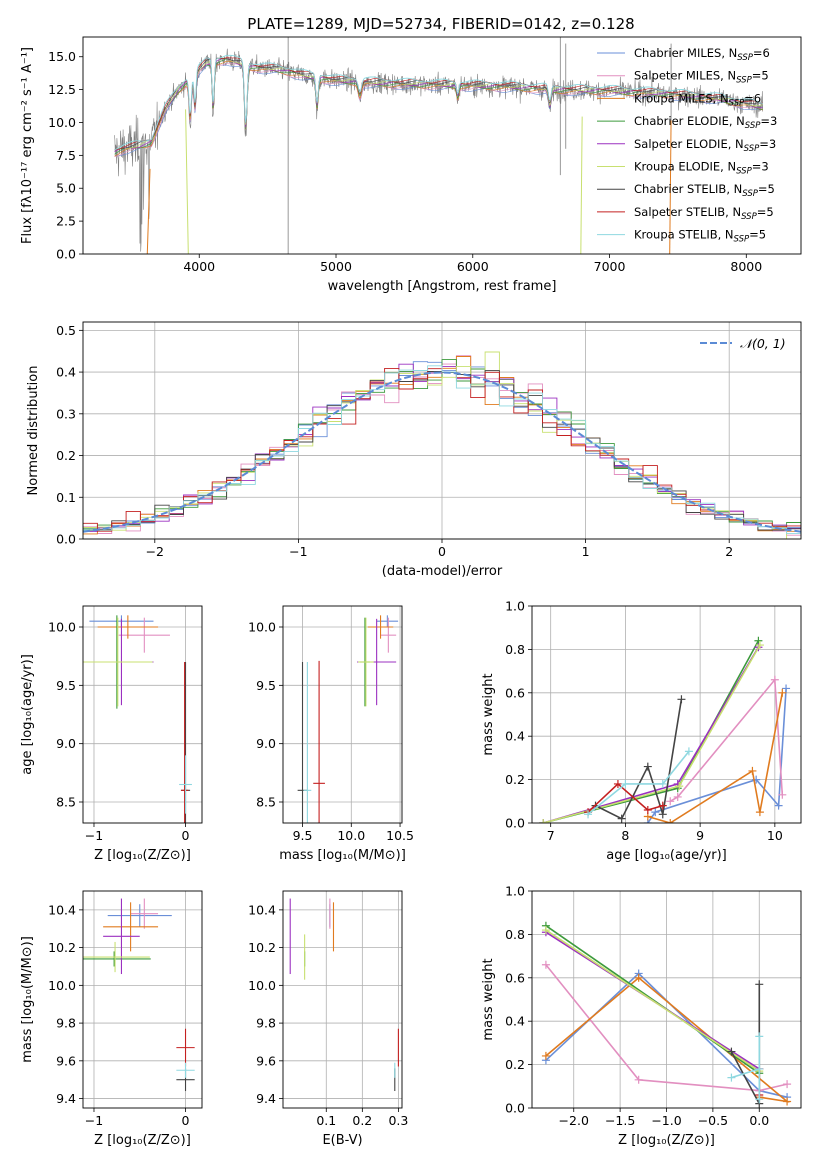 Image resolution: width=819 pixels, height=1170 pixels. I want to click on x-axis-label: (data-model)/error, so click(442, 571).